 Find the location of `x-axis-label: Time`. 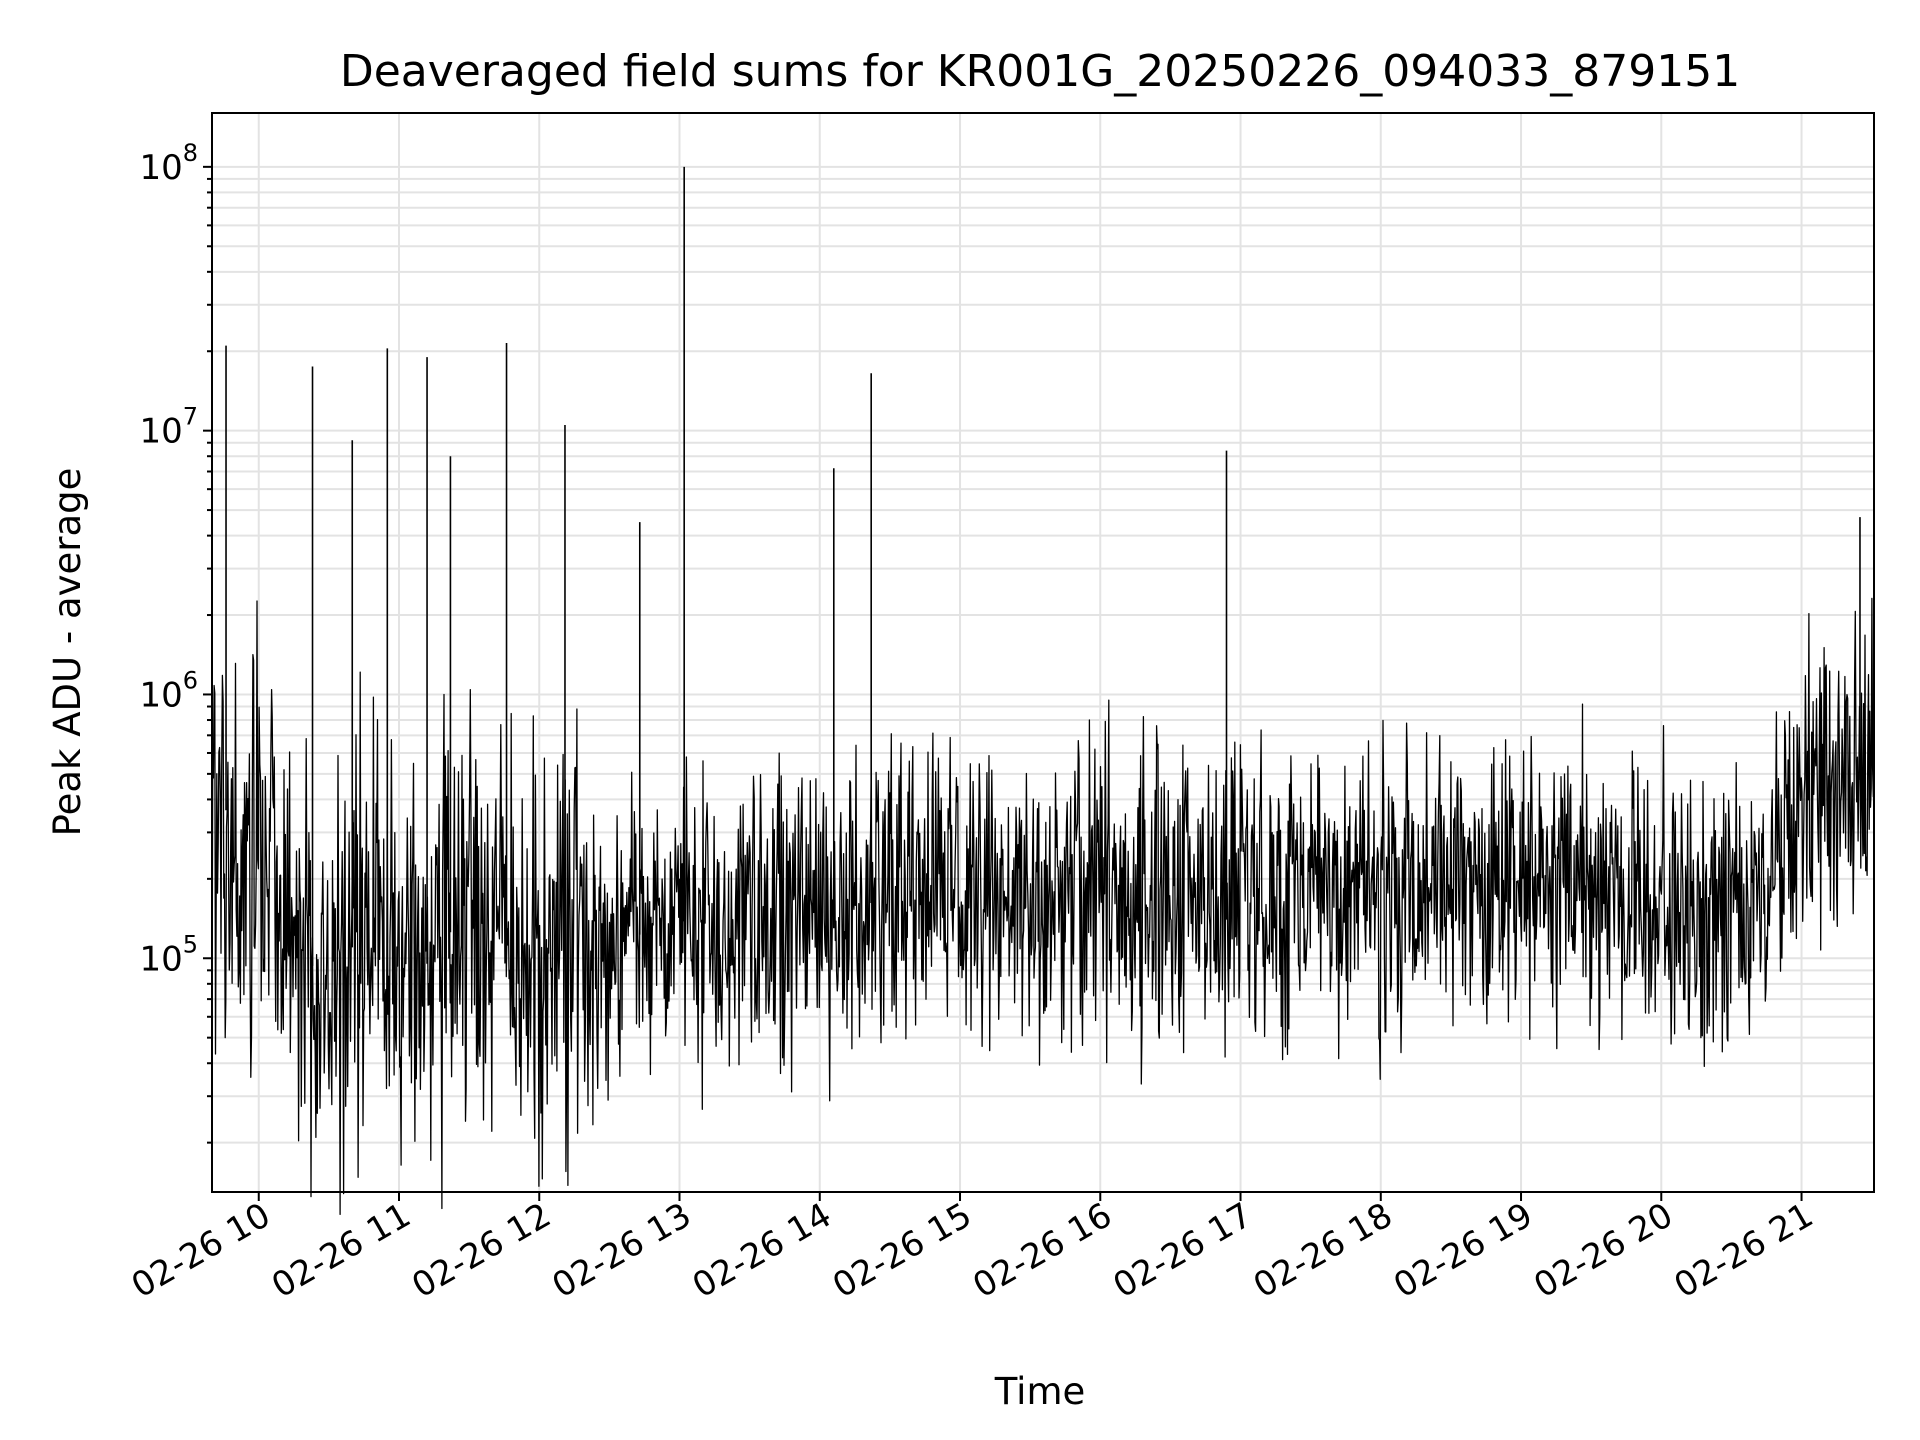

x-axis-label: Time is located at coordinates (1040, 1391).